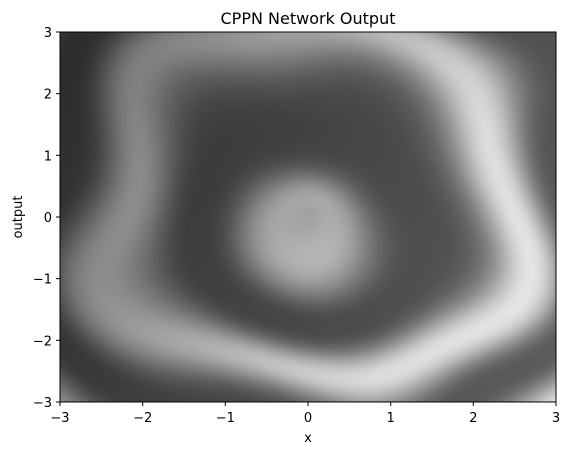  I want to click on x-tick-label: 2, so click(473, 418).